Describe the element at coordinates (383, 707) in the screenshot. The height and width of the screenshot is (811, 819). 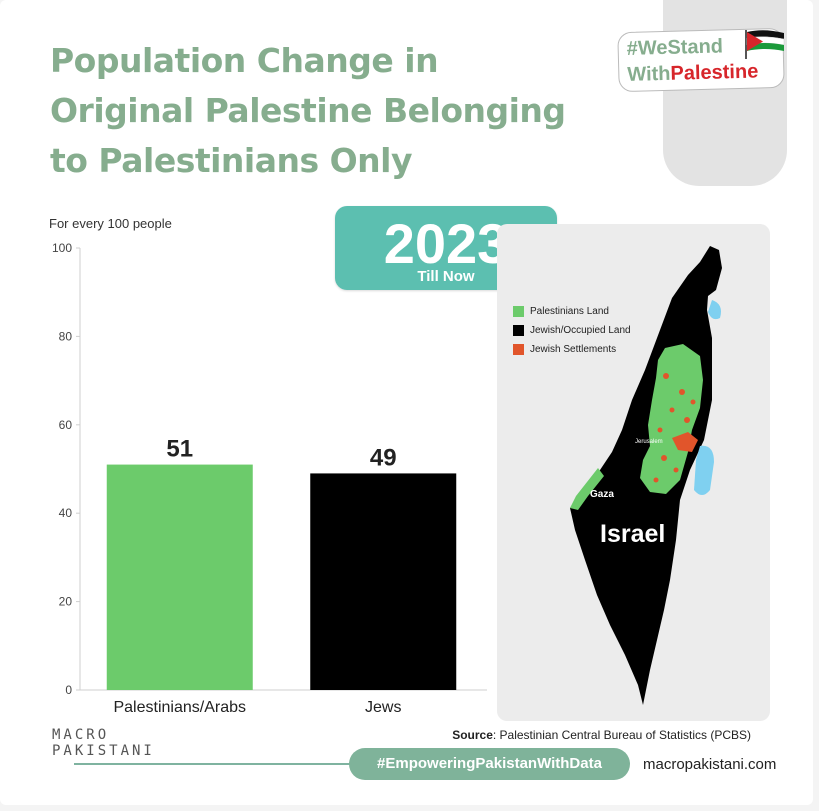
I see `x-category-label: Jews` at that location.